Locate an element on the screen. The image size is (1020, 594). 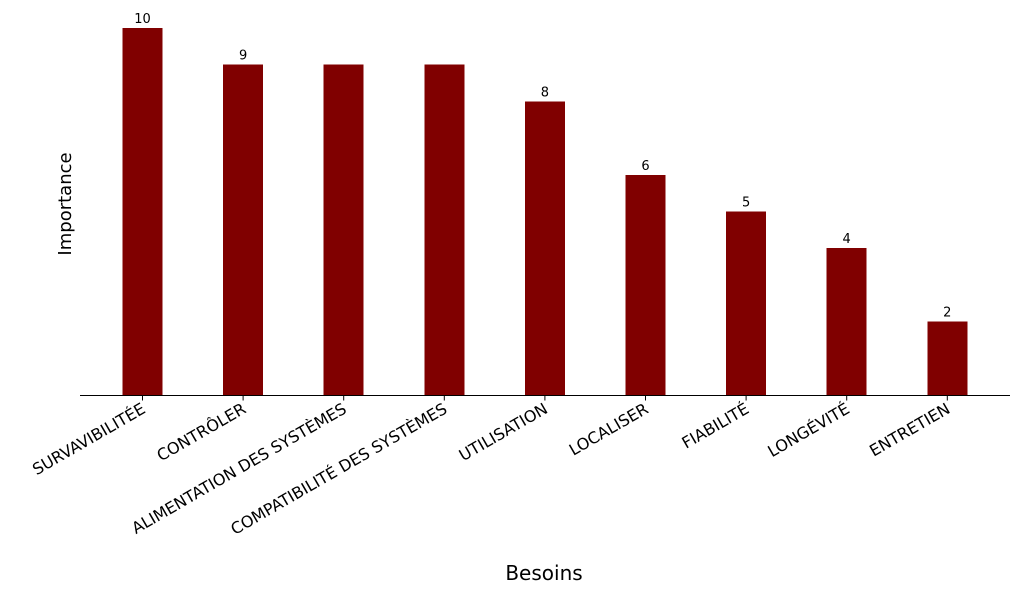
data-label: 6 is located at coordinates (645, 166).